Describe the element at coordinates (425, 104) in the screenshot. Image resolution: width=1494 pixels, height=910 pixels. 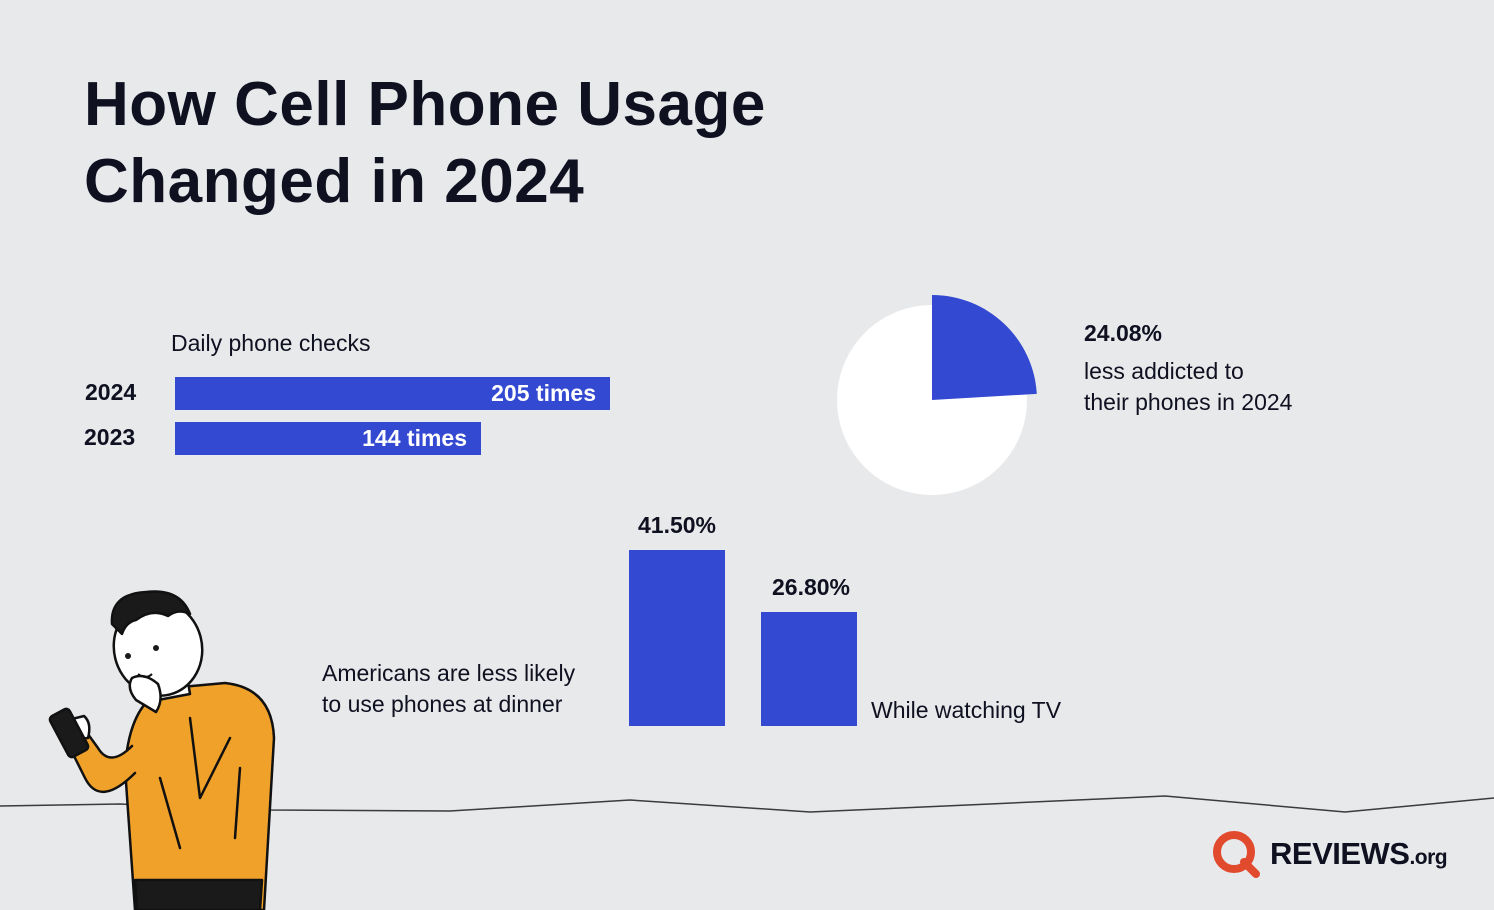
I see `title-line-1: How Cell Phone Usage` at that location.